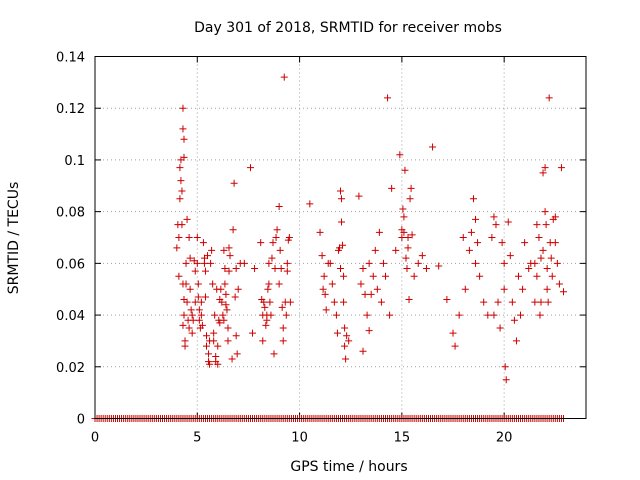 The width and height of the screenshot is (640, 480). I want to click on y-tick-label: 0.06, so click(70, 264).